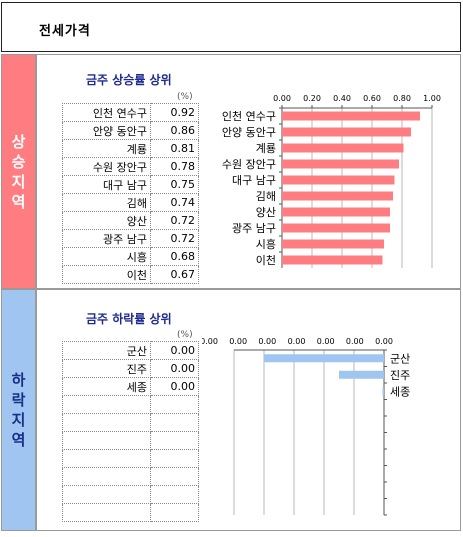 The image size is (463, 537). I want to click on tick-label: 1.00, so click(432, 98).